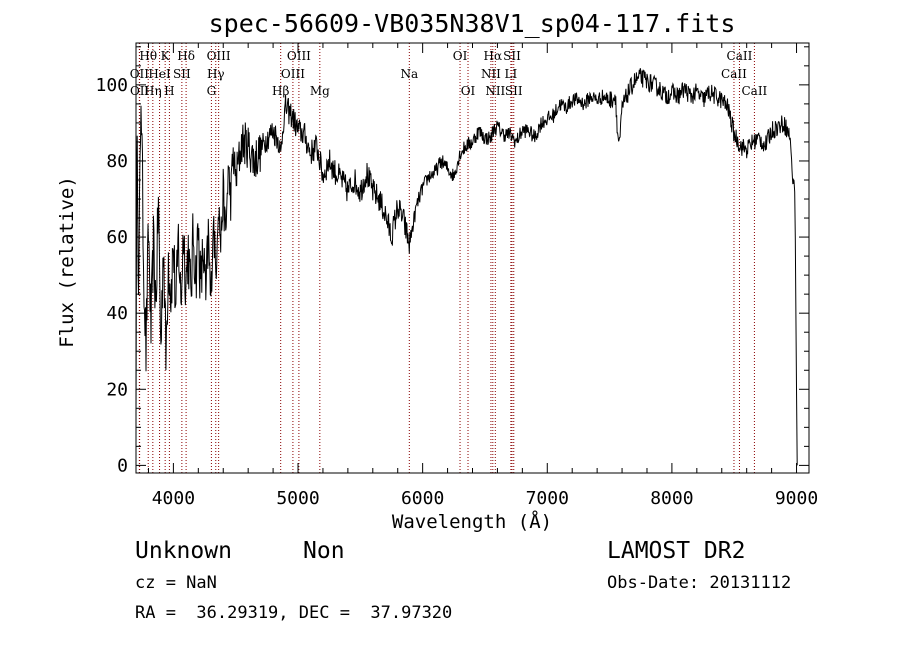 The image size is (900, 649). What do you see at coordinates (140, 91) in the screenshot?
I see `line-label-18: OII` at bounding box center [140, 91].